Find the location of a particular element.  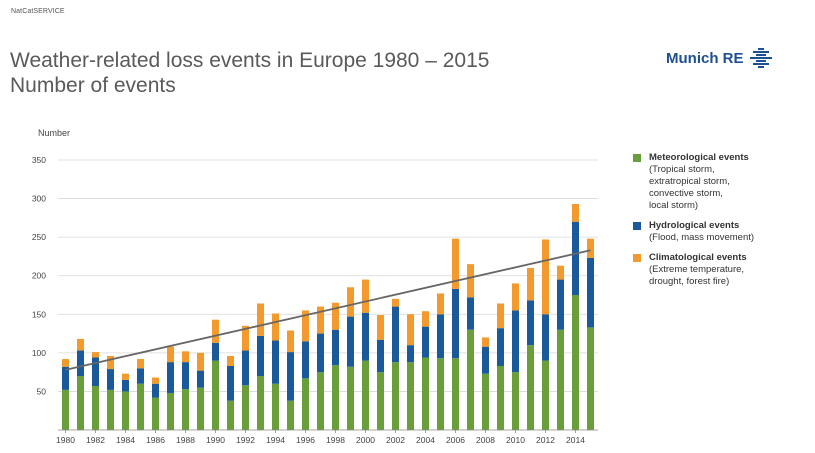

bar-hydrological-1997 is located at coordinates (320, 353).